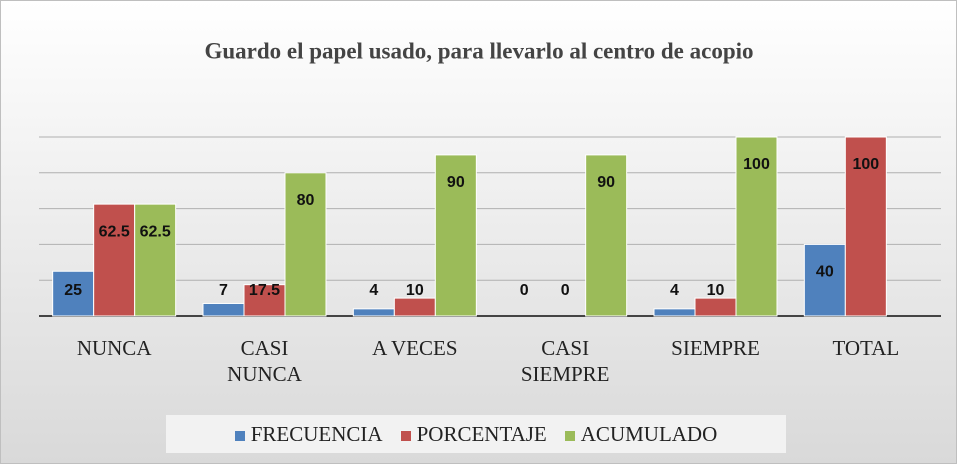 This screenshot has width=957, height=464. Describe the element at coordinates (223, 290) in the screenshot. I see `data-label: 7` at that location.